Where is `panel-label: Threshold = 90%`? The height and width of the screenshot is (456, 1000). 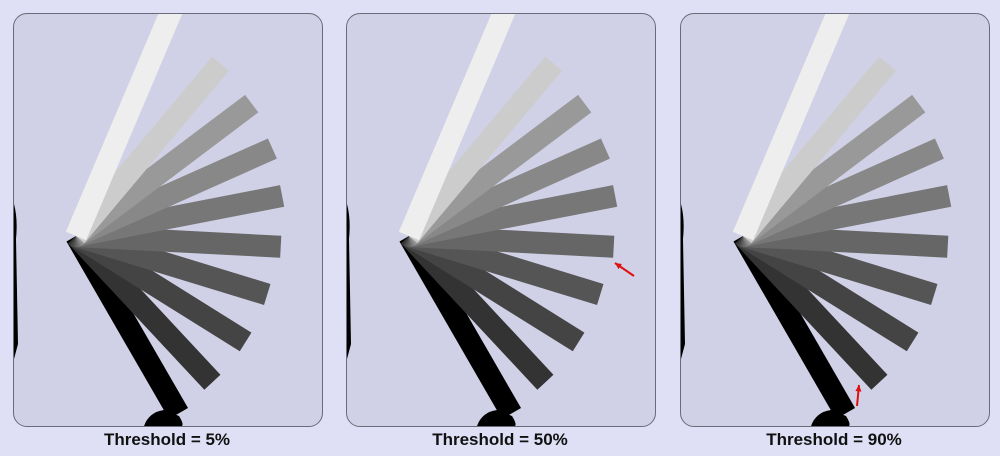
panel-label: Threshold = 90% is located at coordinates (834, 439).